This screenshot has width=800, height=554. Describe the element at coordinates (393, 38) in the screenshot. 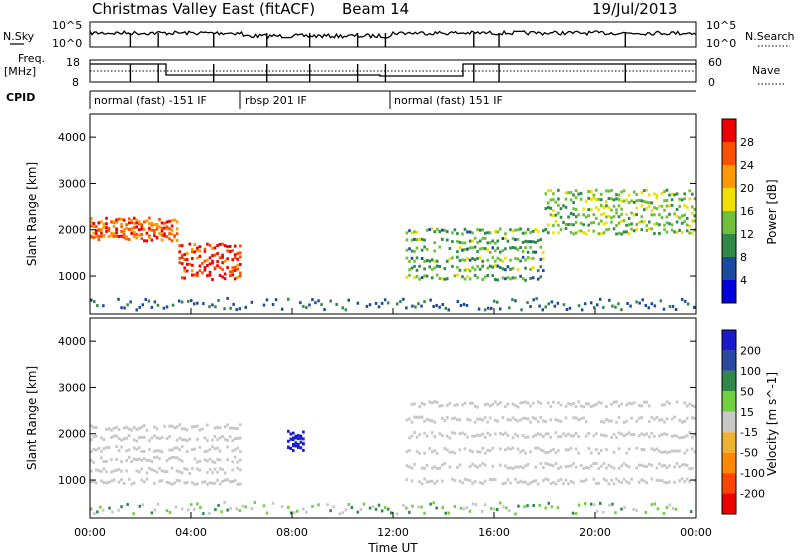

I see `nsky-trace` at that location.